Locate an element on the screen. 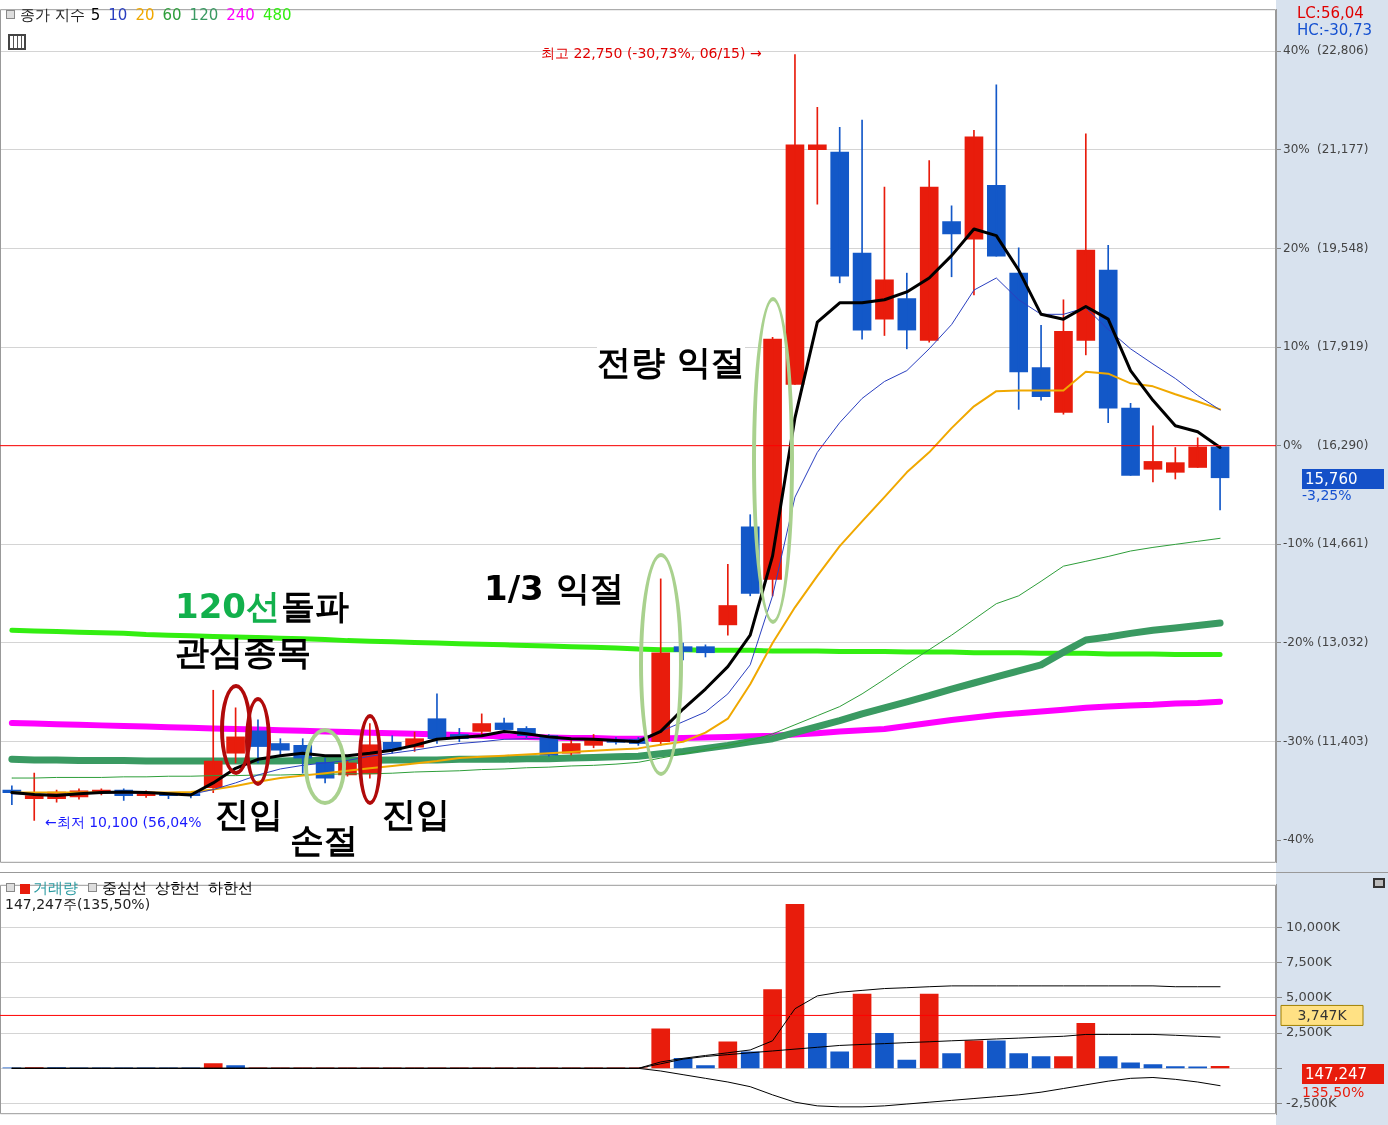  annotation: 손절 is located at coordinates (324, 840).